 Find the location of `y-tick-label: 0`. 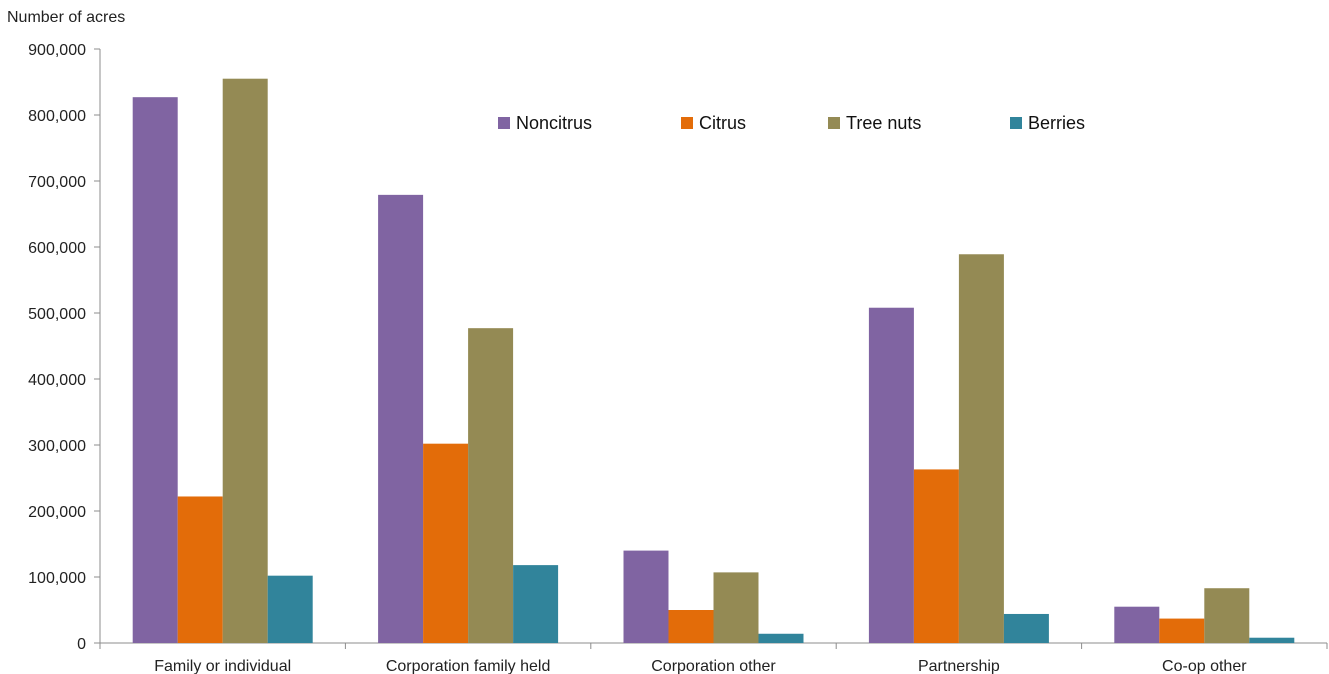

y-tick-label: 0 is located at coordinates (81, 644).